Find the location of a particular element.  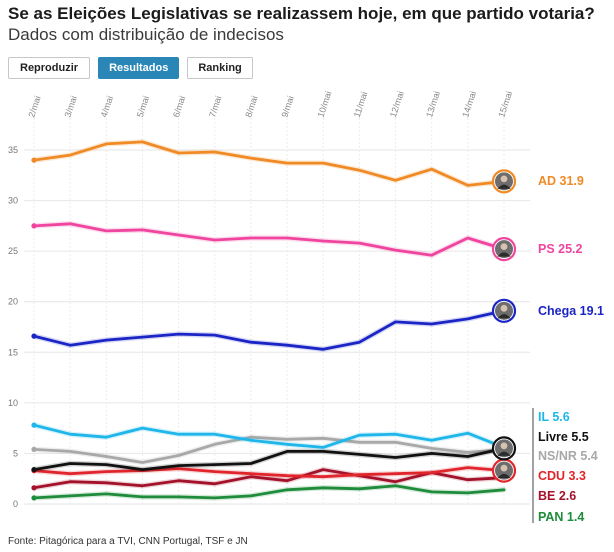

ranking-tab: Ranking is located at coordinates (220, 68).